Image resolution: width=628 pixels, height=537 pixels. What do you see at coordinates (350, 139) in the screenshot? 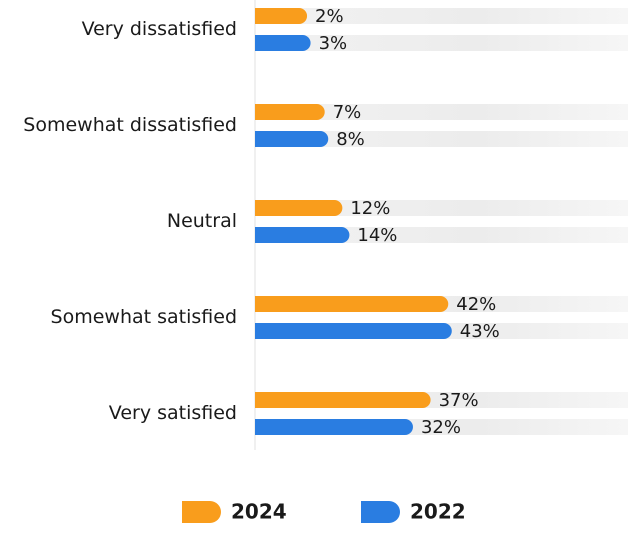
I see `value-label: 8%` at bounding box center [350, 139].